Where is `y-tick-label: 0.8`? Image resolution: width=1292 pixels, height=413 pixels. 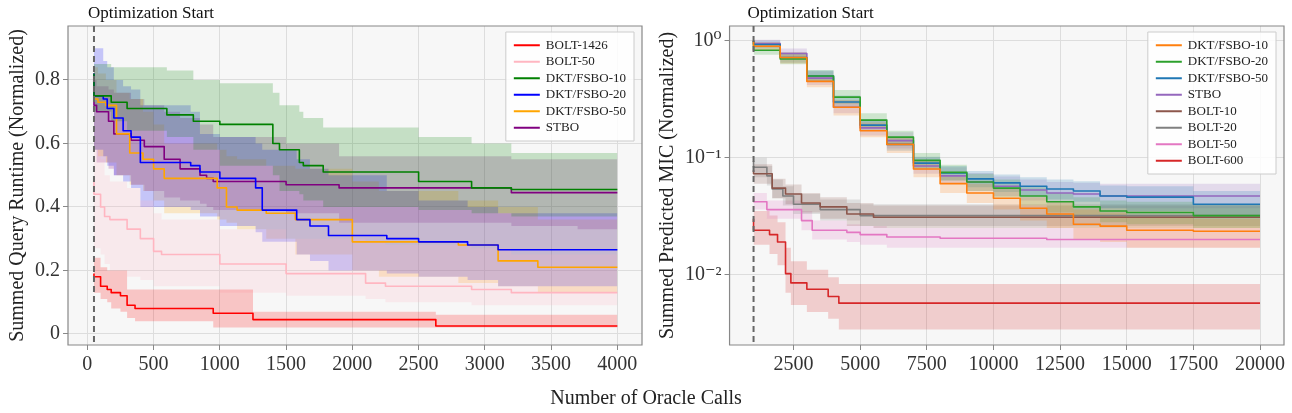
y-tick-label: 0.8 is located at coordinates (47, 78).